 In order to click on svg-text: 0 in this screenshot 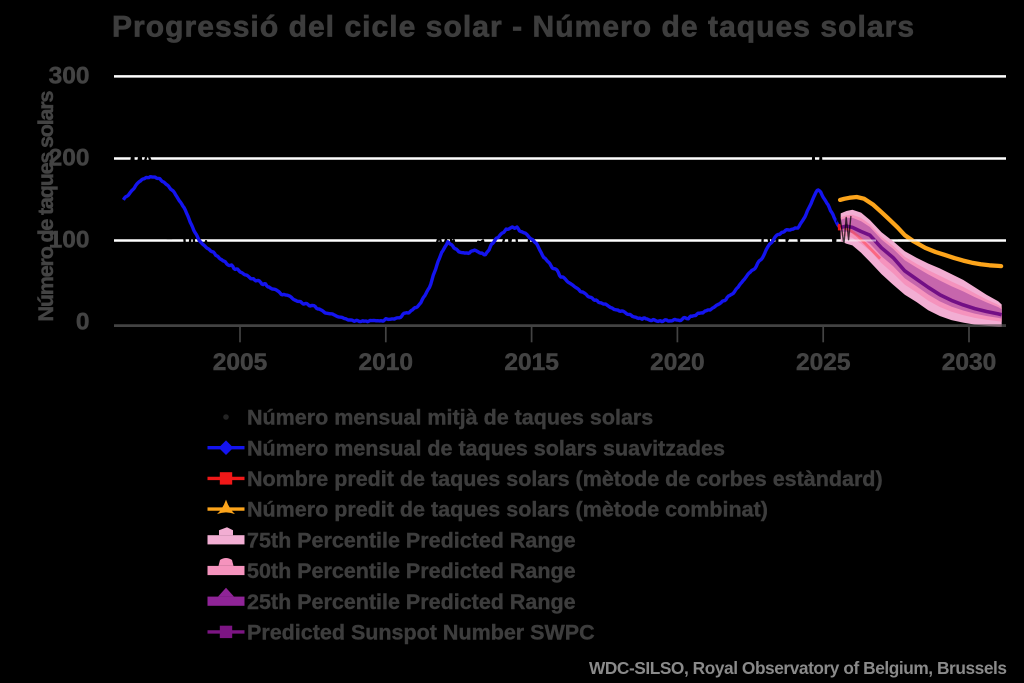, I will do `click(83, 322)`.